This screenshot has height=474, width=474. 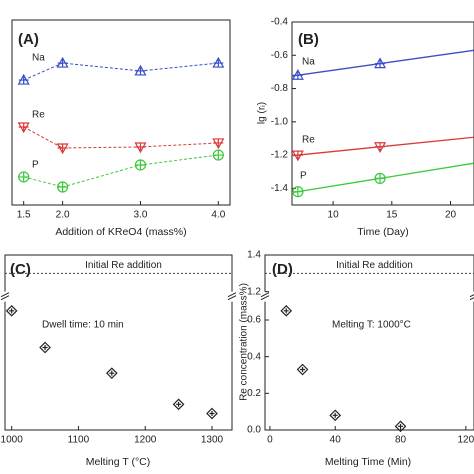 What do you see at coordinates (392, 215) in the screenshot?
I see `x-tick-label: 15` at bounding box center [392, 215].